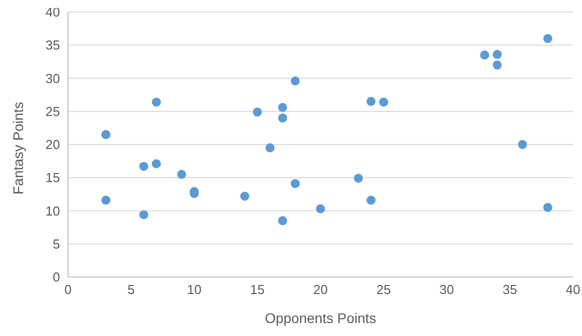 The width and height of the screenshot is (582, 336). Describe the element at coordinates (53, 144) in the screenshot. I see `y-tick-label: 20` at that location.